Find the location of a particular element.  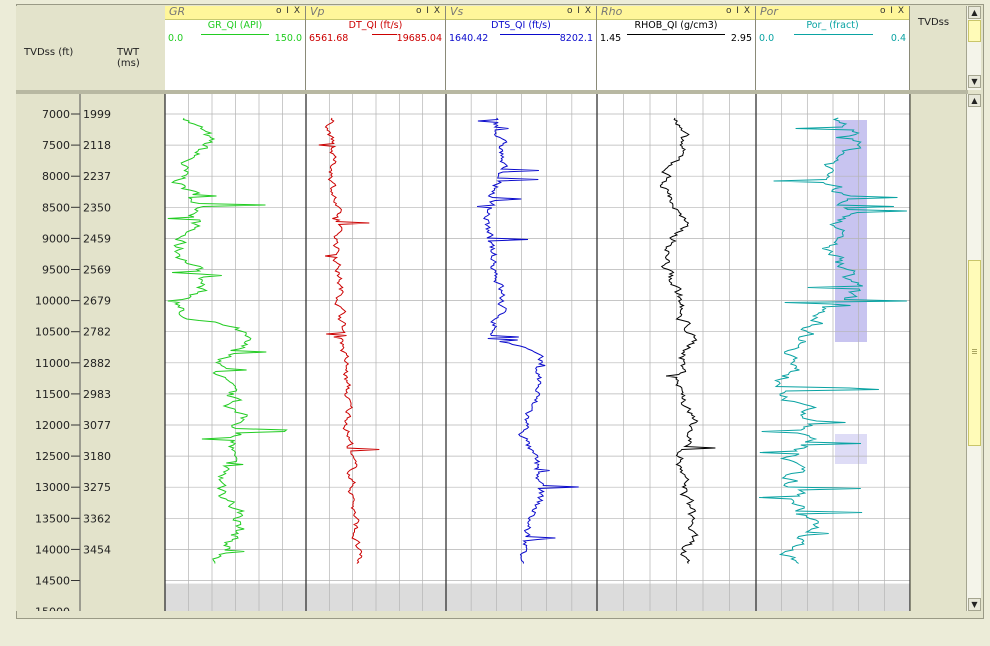

body-scroll-thumb is located at coordinates (974, 353).